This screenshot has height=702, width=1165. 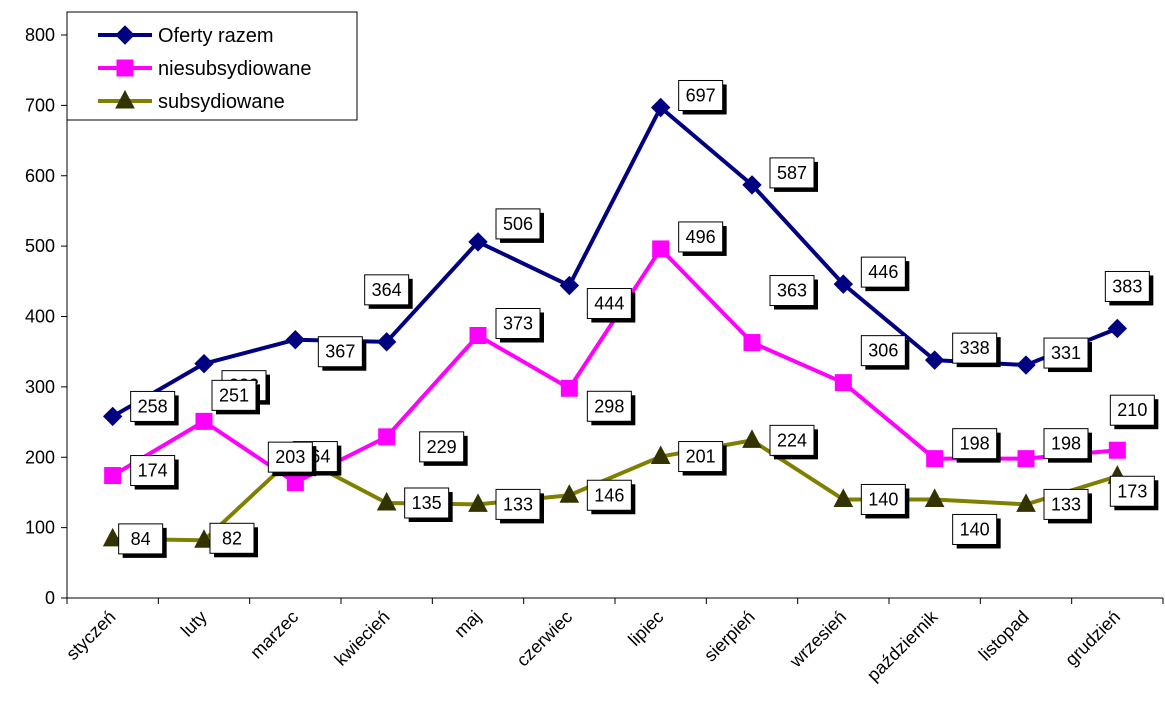 I want to click on data-label-2-10: 133, so click(x=1067, y=506).